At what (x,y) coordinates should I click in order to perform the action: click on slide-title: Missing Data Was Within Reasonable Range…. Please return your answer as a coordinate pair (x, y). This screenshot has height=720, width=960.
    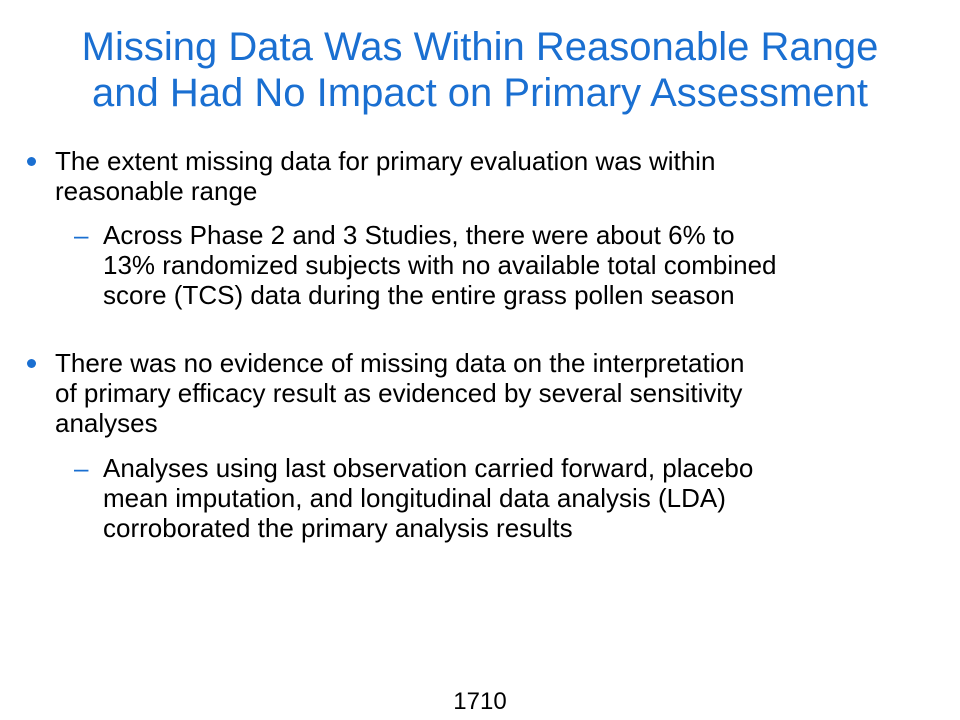
    Looking at the image, I should click on (480, 70).